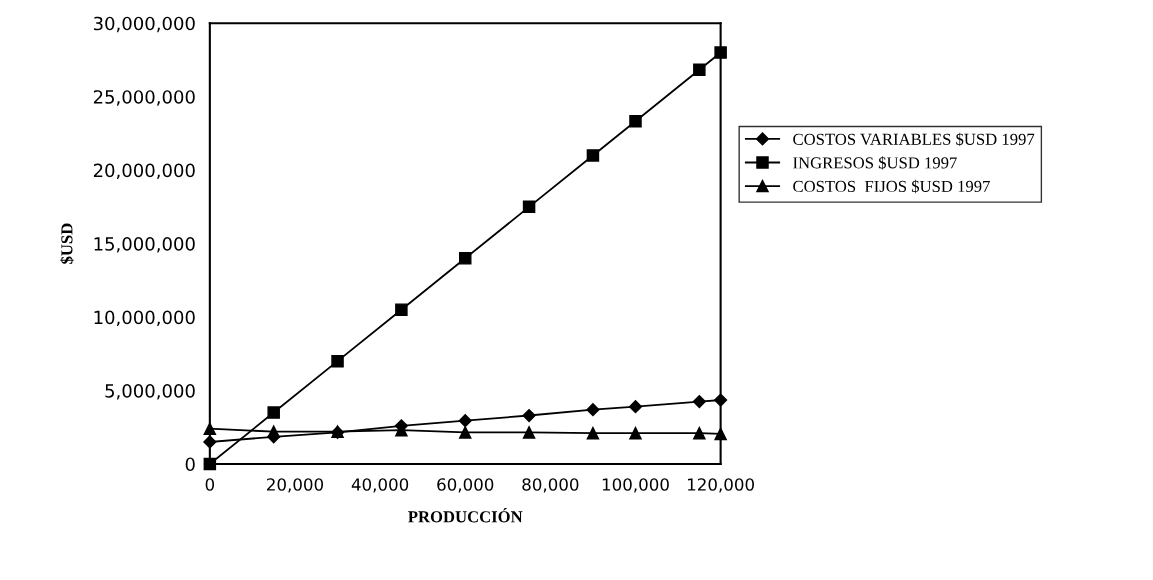 The height and width of the screenshot is (580, 1153). What do you see at coordinates (210, 484) in the screenshot?
I see `x-tick-label: 0` at bounding box center [210, 484].